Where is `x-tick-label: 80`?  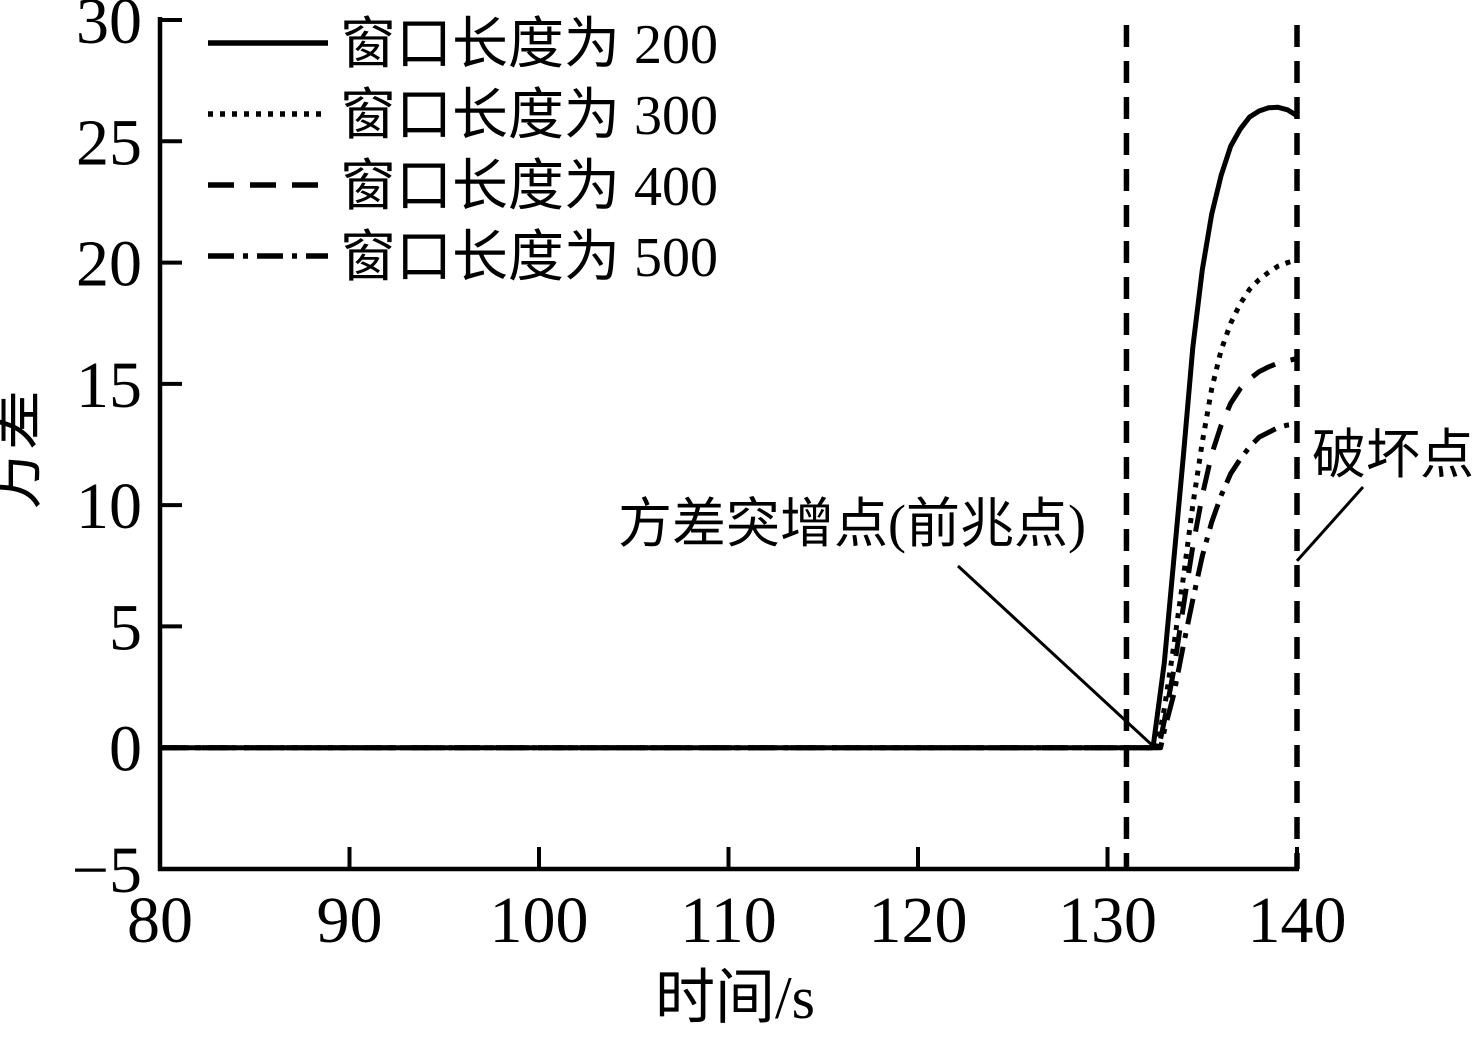 x-tick-label: 80 is located at coordinates (160, 920).